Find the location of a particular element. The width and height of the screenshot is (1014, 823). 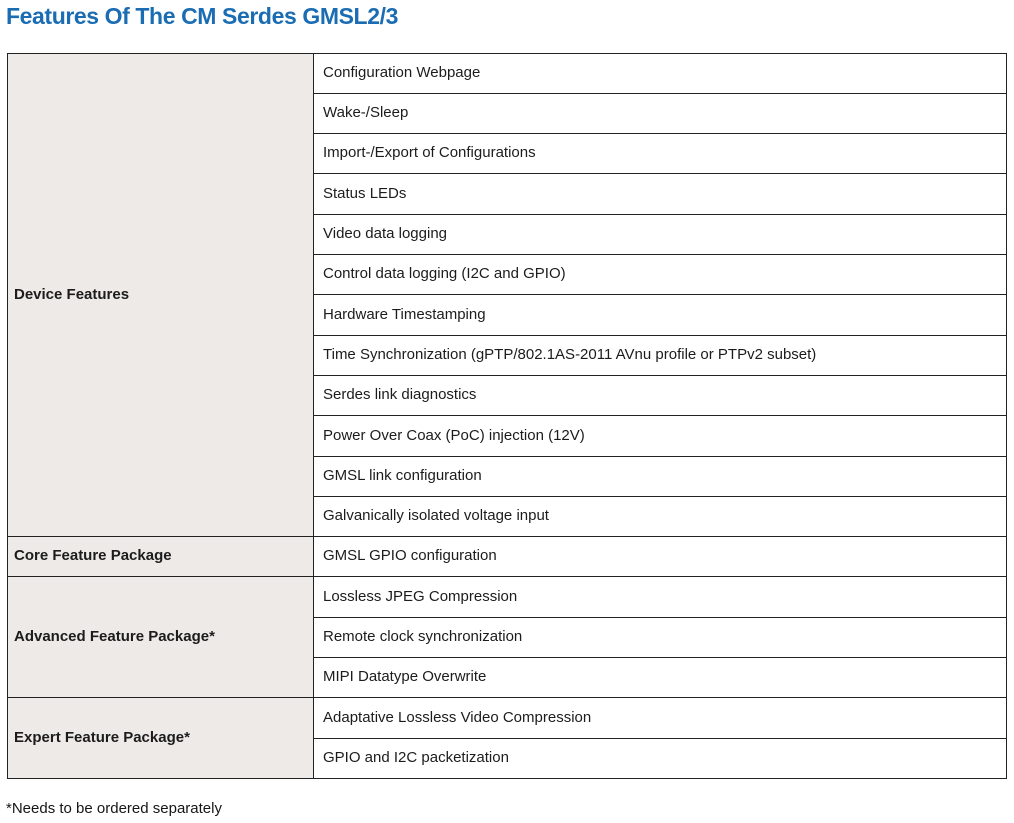

table-row: Power Over Coax (PoC) injection (12V) is located at coordinates (507, 436).